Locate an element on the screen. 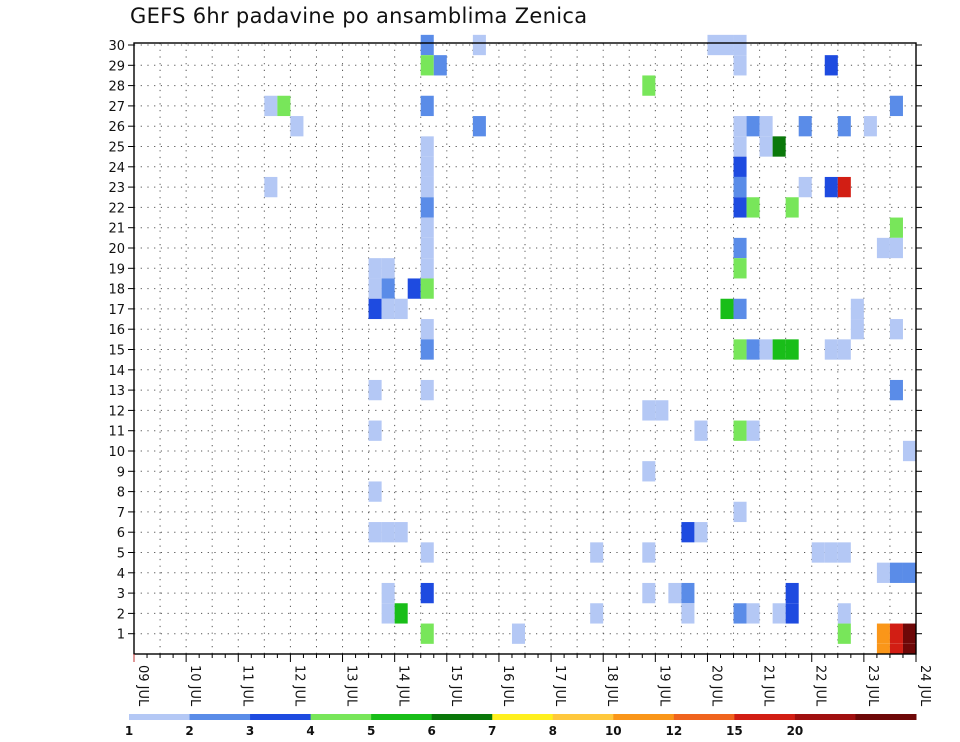 This screenshot has width=960, height=742. y-tick-label: 14 is located at coordinates (116, 371).